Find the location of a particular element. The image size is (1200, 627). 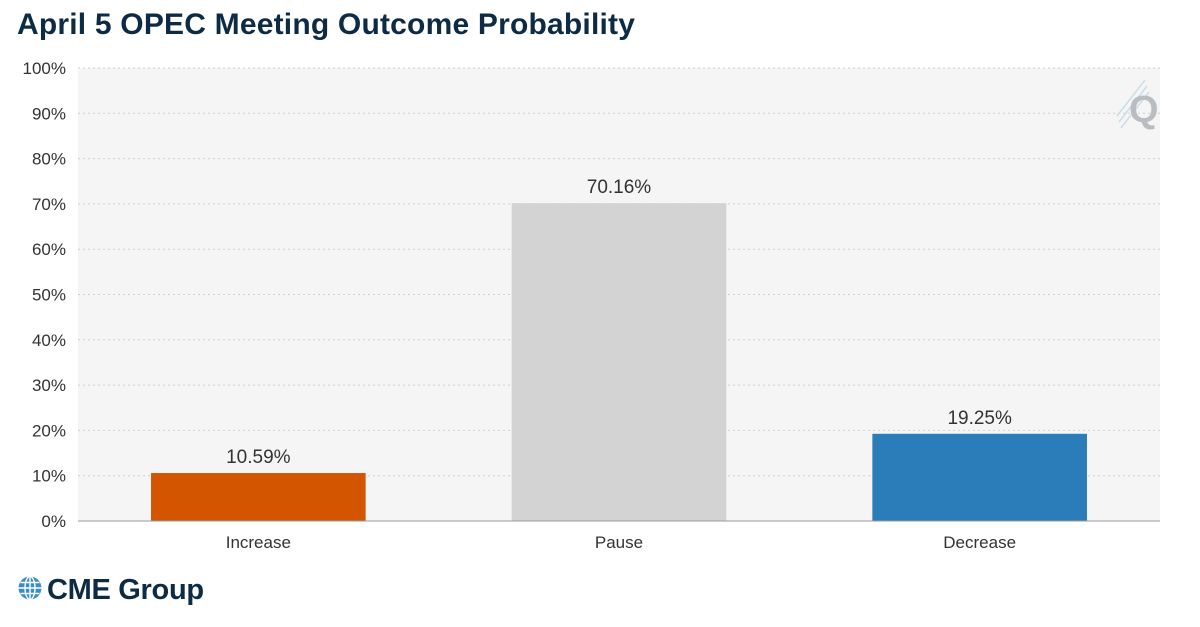

x-tick-label: Decrease is located at coordinates (979, 542).